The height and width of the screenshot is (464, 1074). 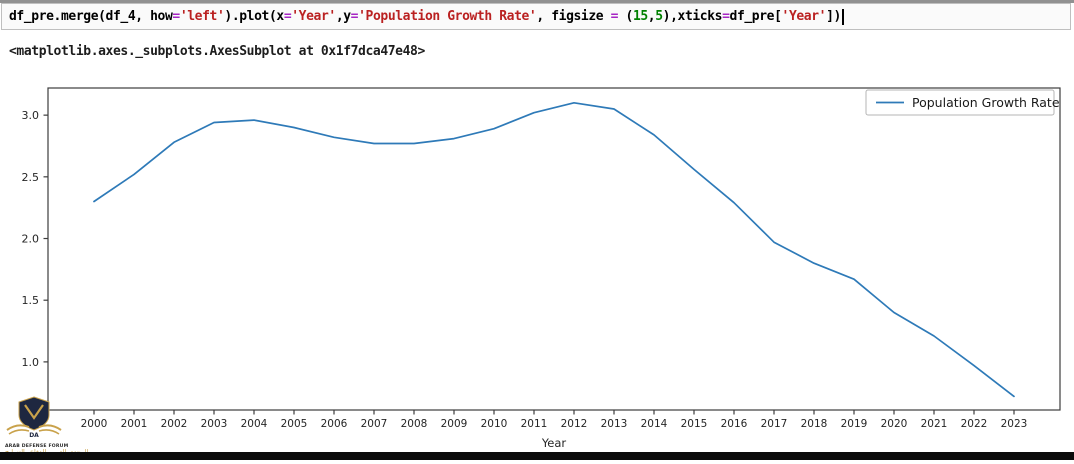 What do you see at coordinates (842, 16) in the screenshot?
I see `text-cursor` at bounding box center [842, 16].